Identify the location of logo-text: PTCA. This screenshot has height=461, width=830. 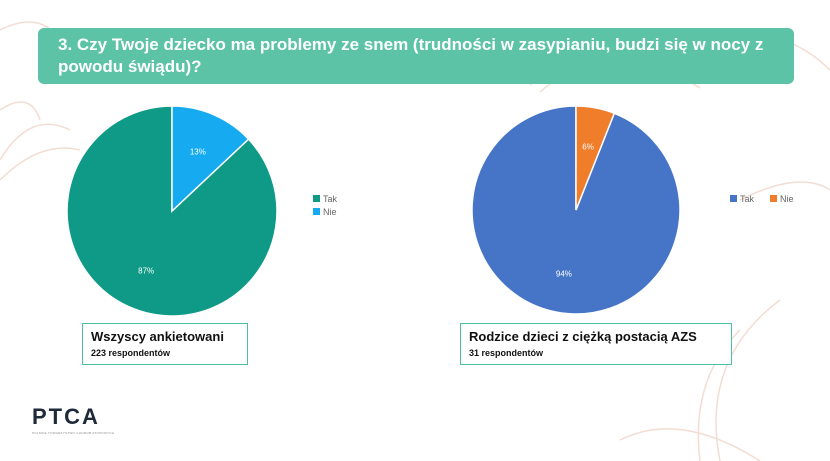
(66, 416).